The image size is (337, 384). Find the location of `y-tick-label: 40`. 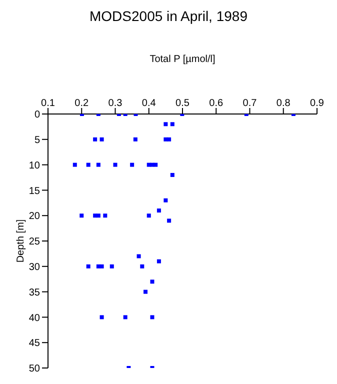

y-tick-label: 40 is located at coordinates (34, 318).